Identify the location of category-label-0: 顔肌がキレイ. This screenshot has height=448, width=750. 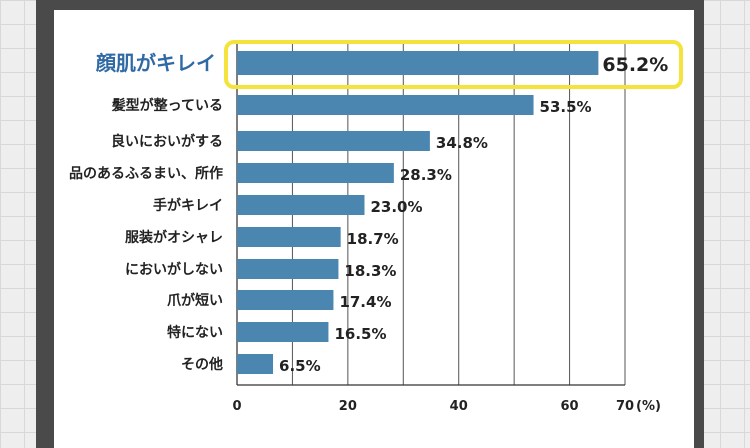
(155, 63).